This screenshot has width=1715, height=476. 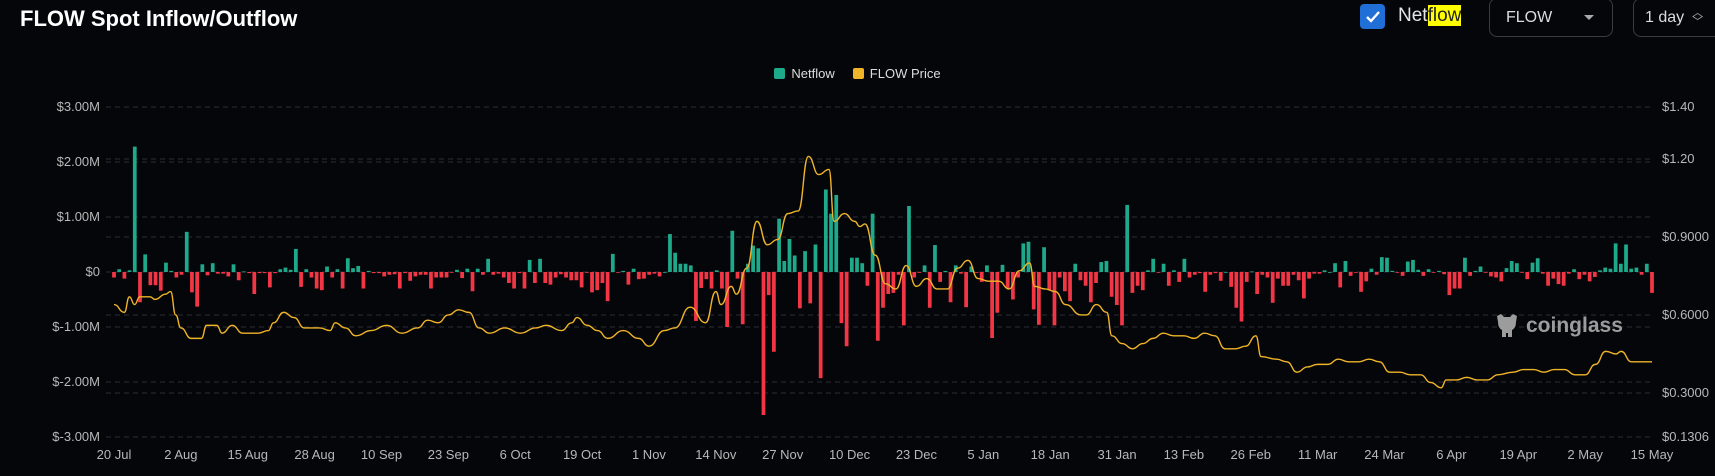 I want to click on period-select-value: 1 day, so click(x=1665, y=17).